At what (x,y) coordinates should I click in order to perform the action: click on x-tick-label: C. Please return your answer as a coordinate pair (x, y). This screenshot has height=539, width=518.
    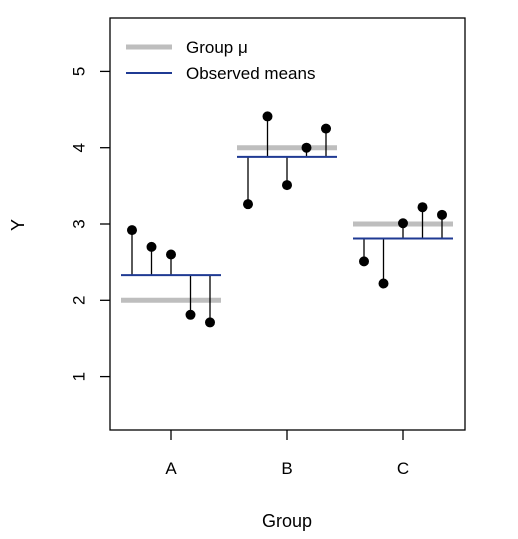
    Looking at the image, I should click on (403, 468).